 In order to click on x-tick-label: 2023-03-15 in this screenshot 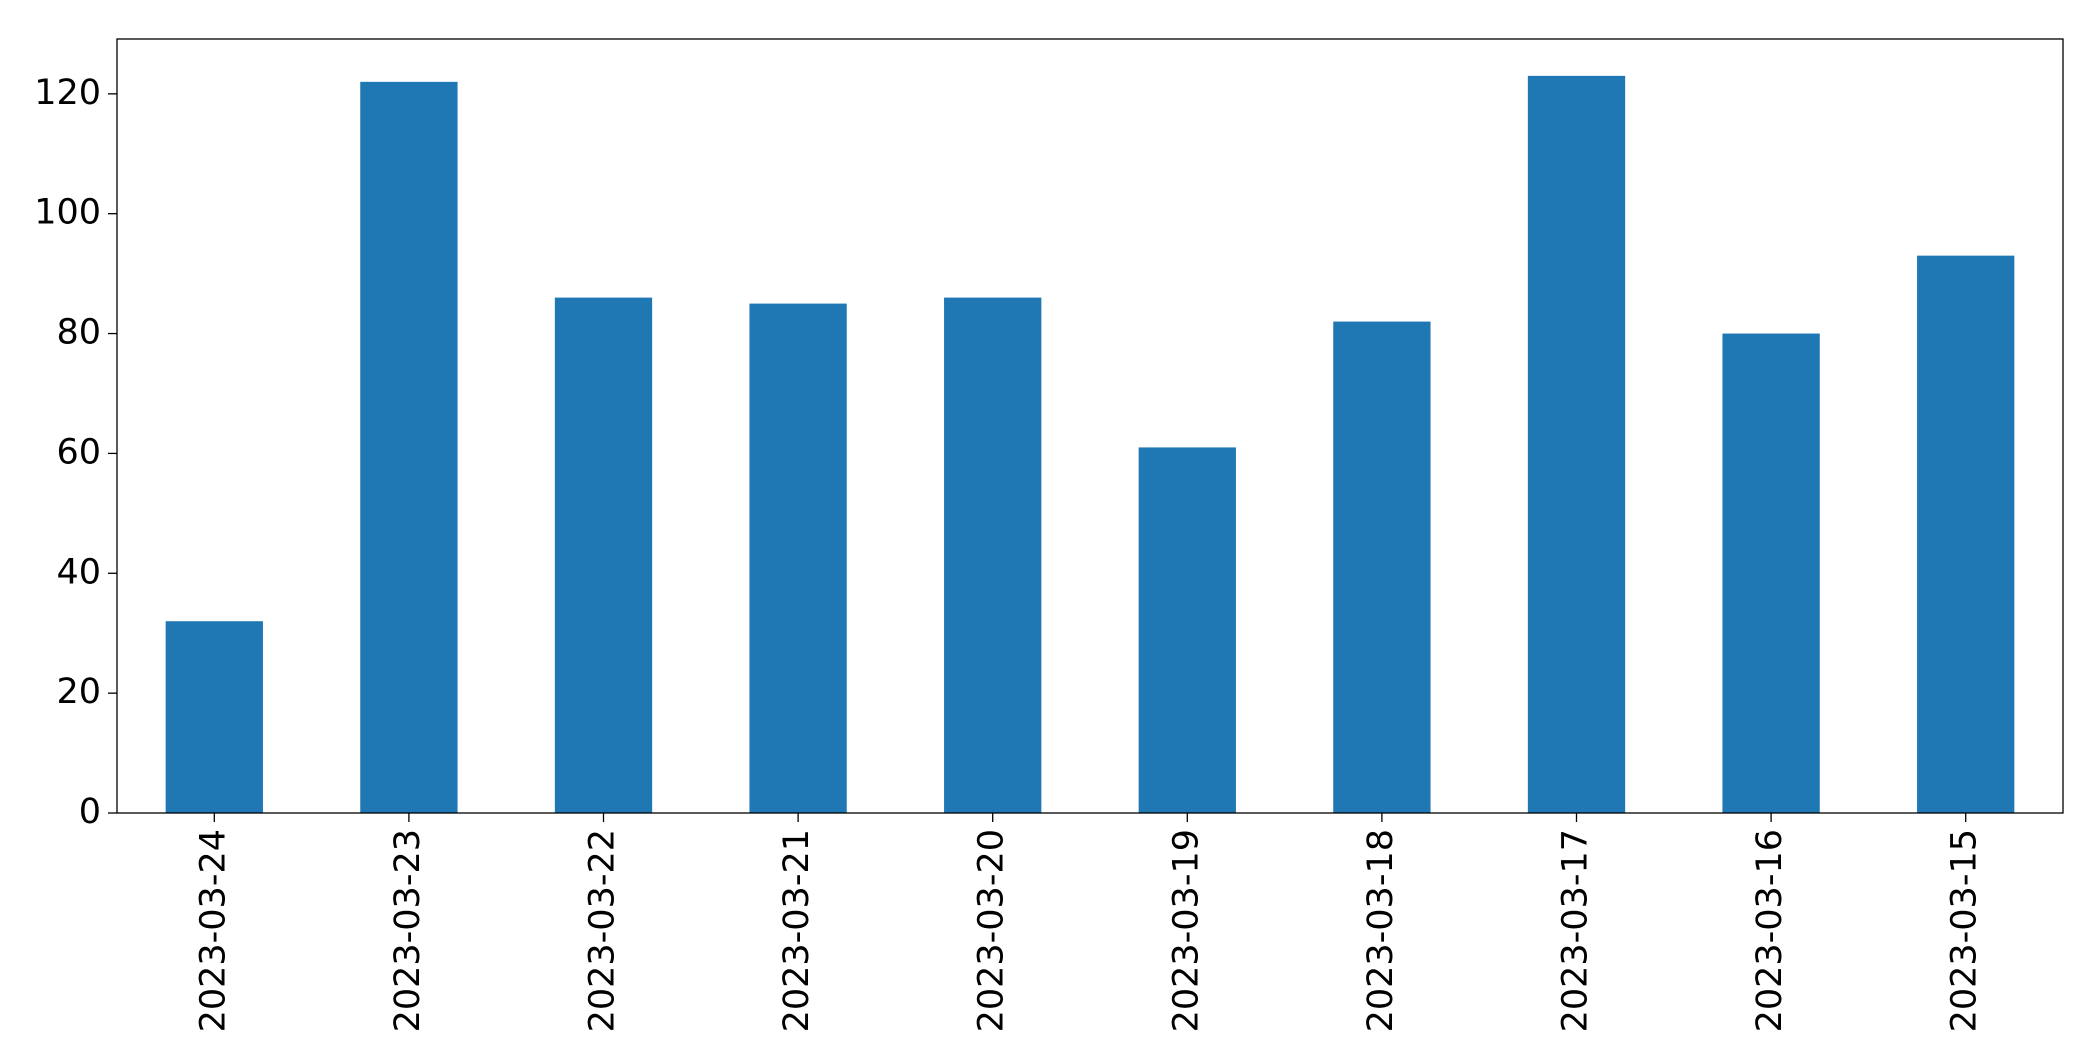, I will do `click(1965, 930)`.